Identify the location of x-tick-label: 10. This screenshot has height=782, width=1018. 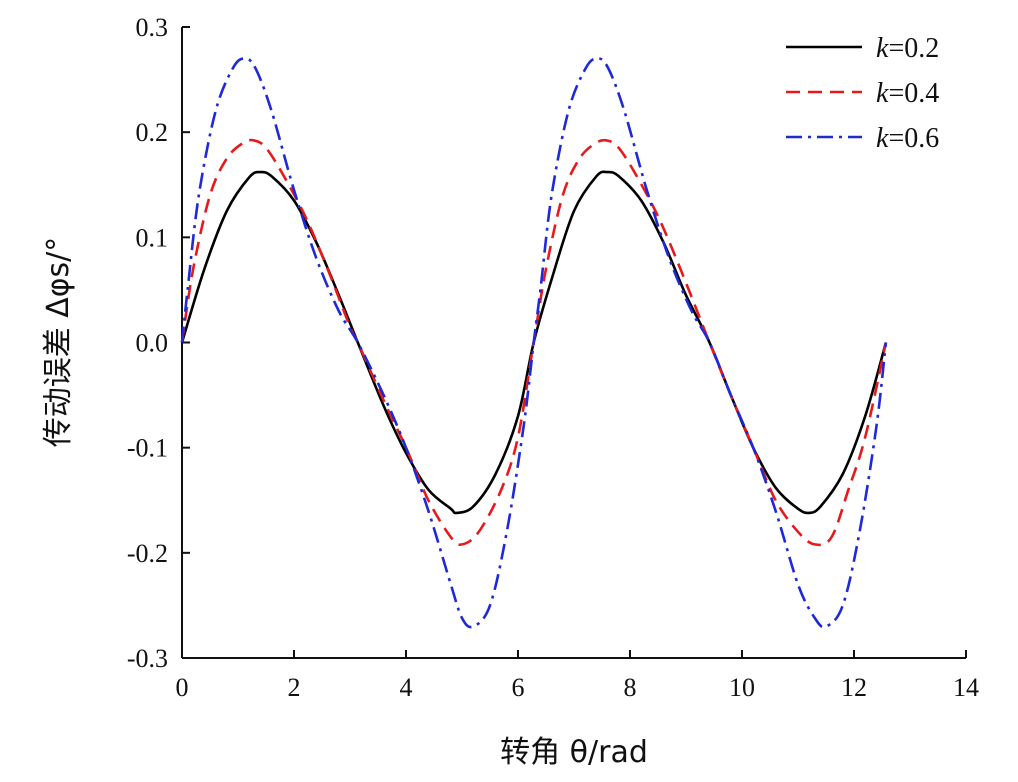
(742, 687).